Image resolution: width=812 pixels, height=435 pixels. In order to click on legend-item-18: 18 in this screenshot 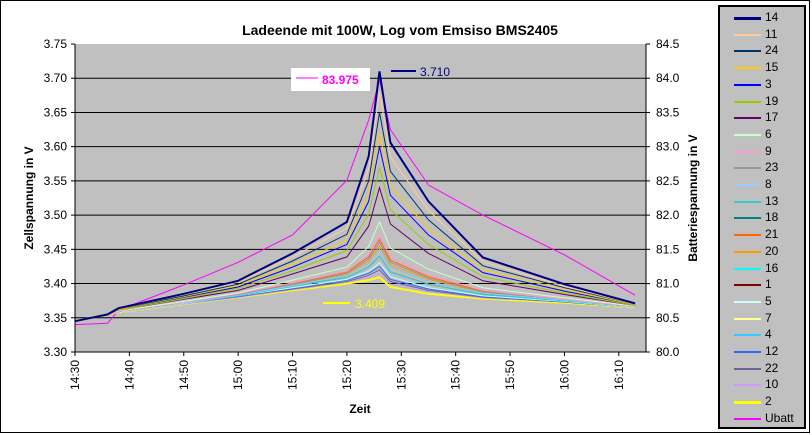, I will do `click(762, 218)`.